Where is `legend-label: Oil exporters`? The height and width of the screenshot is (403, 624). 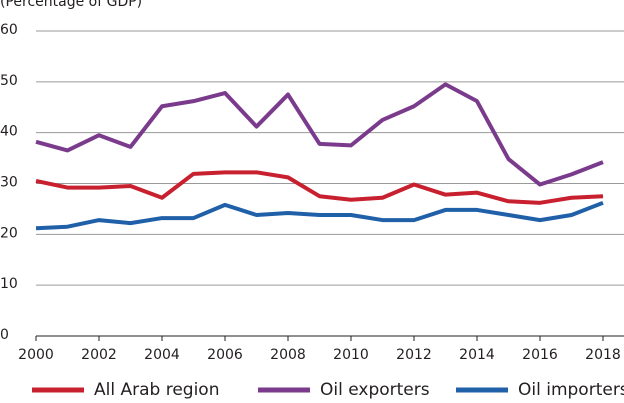 legend-label: Oil exporters is located at coordinates (375, 390).